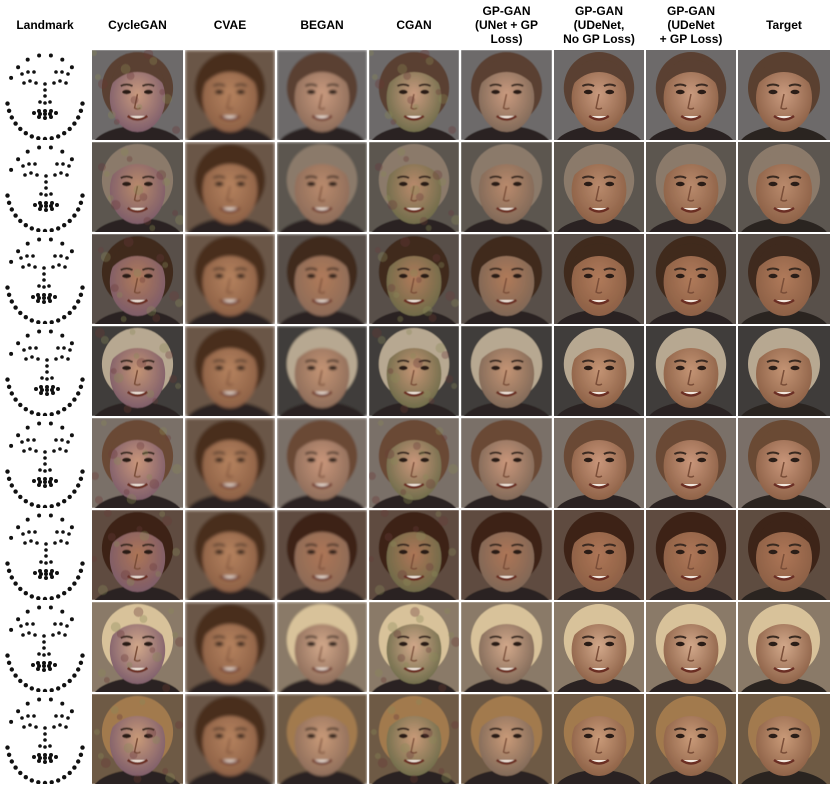 This screenshot has width=830, height=792. Describe the element at coordinates (414, 25) in the screenshot. I see `column-header-cgan: CGAN` at that location.